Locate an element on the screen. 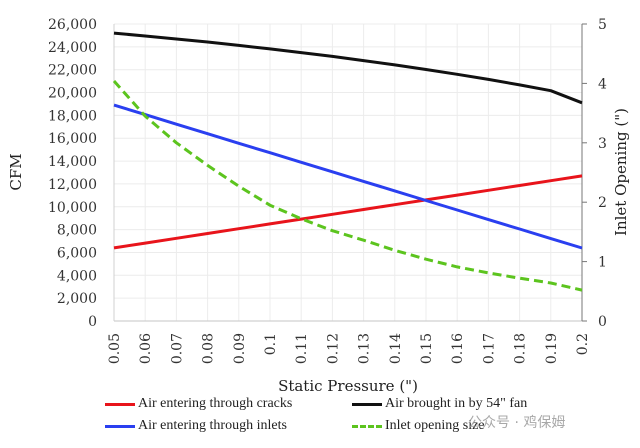 This screenshot has width=640, height=448. legend-item-inlet-size: Inlet opening size is located at coordinates (418, 426).